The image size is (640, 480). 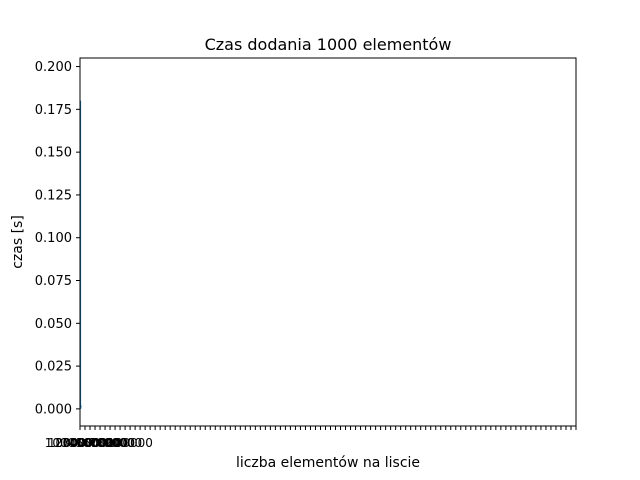 What do you see at coordinates (53, 153) in the screenshot?
I see `y-tick-label: 0.150` at bounding box center [53, 153].